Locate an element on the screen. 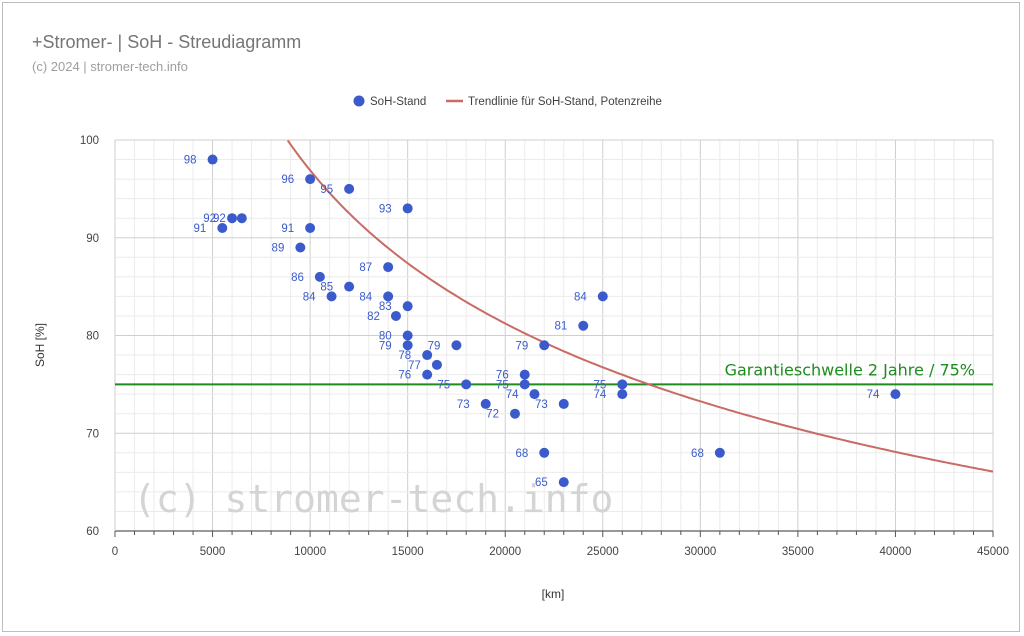 Image resolution: width=1024 pixels, height=636 pixels. data-label: 78 is located at coordinates (404, 356).